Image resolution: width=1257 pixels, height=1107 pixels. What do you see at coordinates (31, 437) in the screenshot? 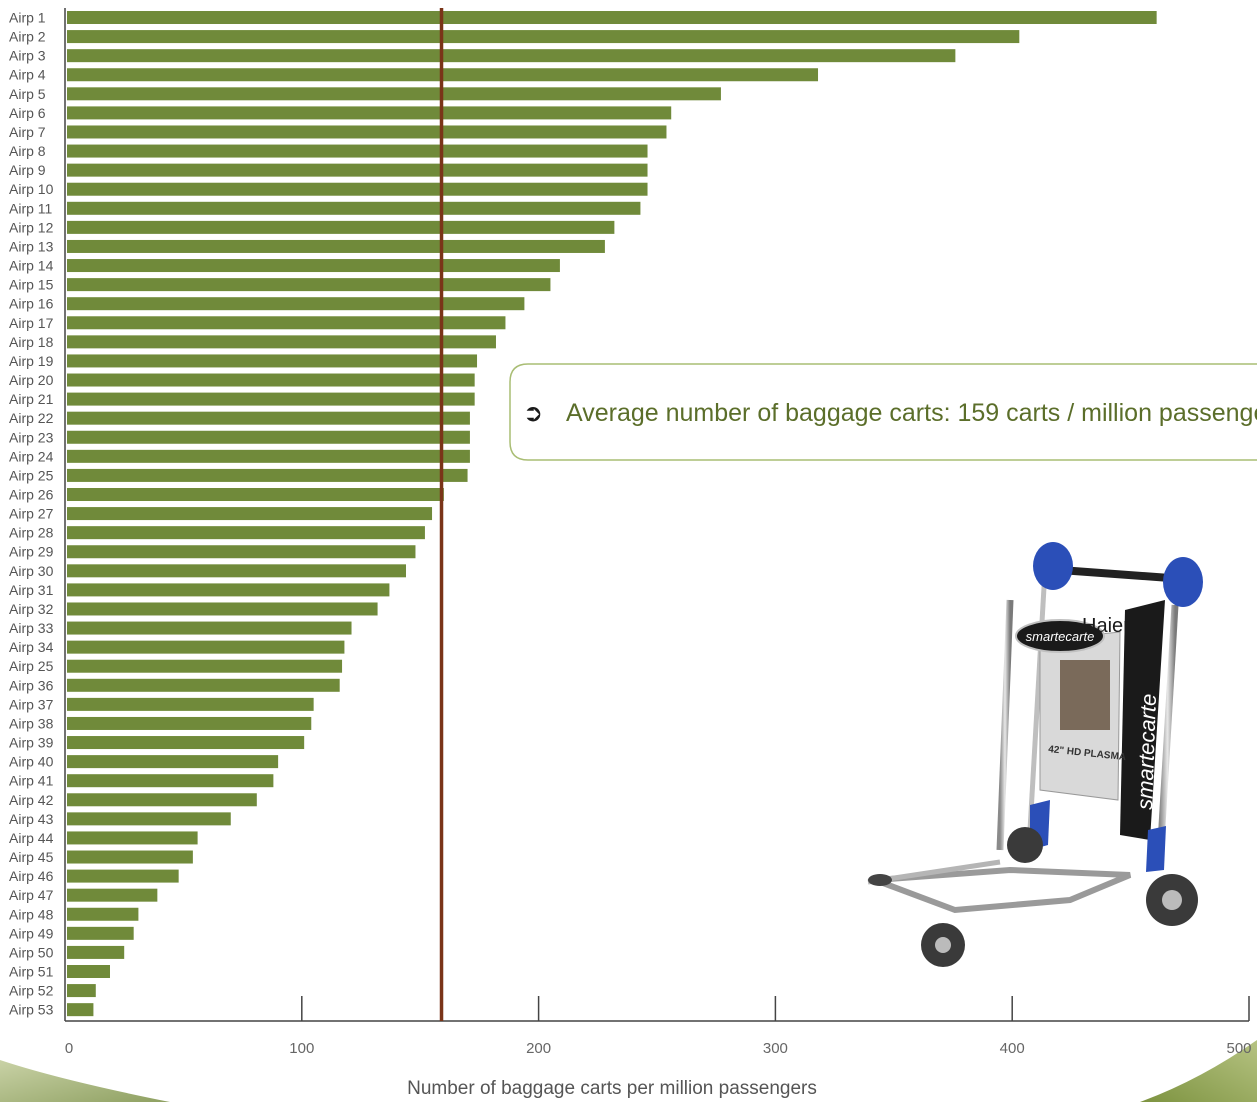
I see `category-label: Airp 23` at bounding box center [31, 437].